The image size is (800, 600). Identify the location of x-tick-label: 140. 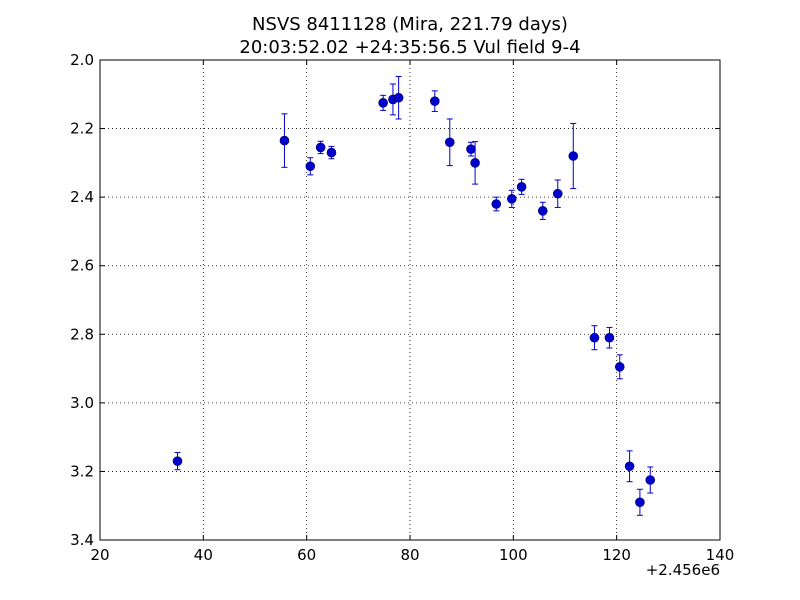
(720, 555).